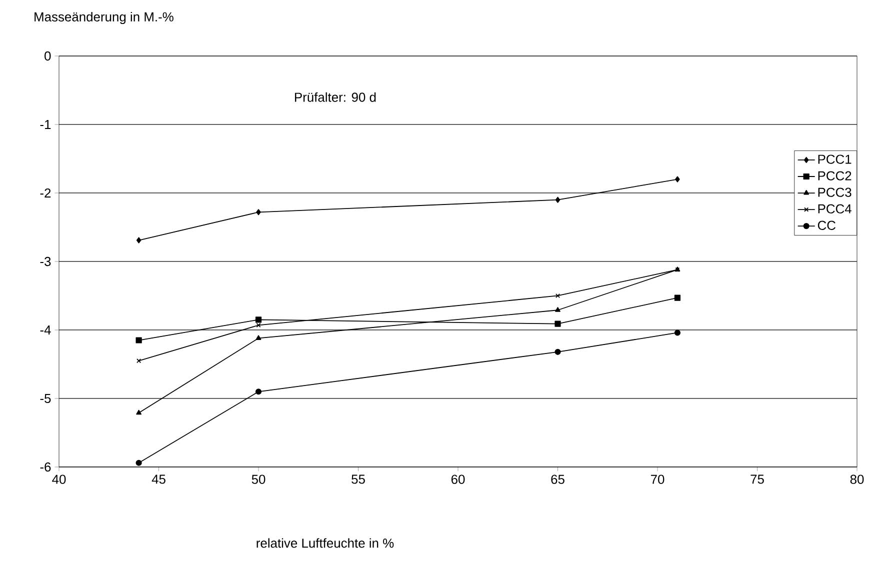 The image size is (893, 573). Describe the element at coordinates (47, 56) in the screenshot. I see `y-tick-label: 0` at that location.